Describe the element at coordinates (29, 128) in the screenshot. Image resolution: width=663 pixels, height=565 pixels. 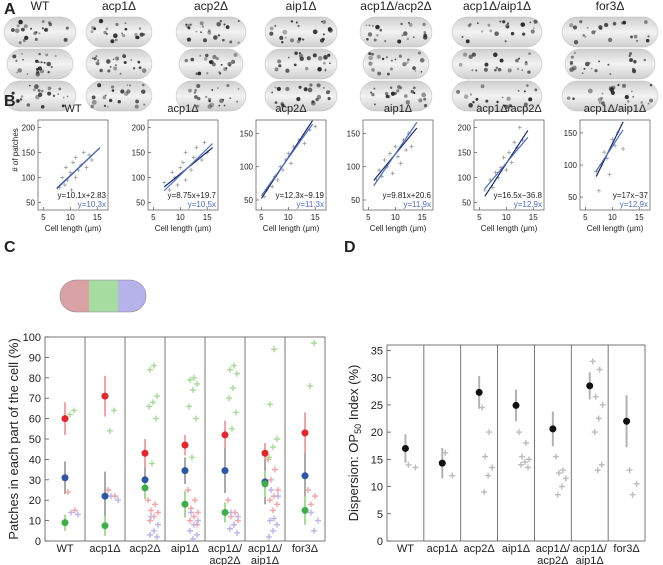
I see `y-tick-label: 200` at that location.